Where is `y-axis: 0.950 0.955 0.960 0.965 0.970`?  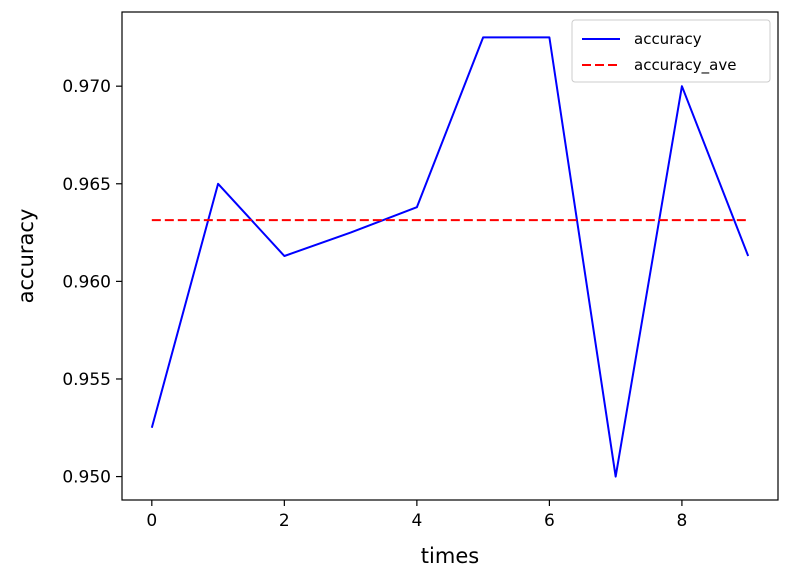
y-axis: 0.950 0.955 0.960 0.965 0.970 is located at coordinates (92, 282).